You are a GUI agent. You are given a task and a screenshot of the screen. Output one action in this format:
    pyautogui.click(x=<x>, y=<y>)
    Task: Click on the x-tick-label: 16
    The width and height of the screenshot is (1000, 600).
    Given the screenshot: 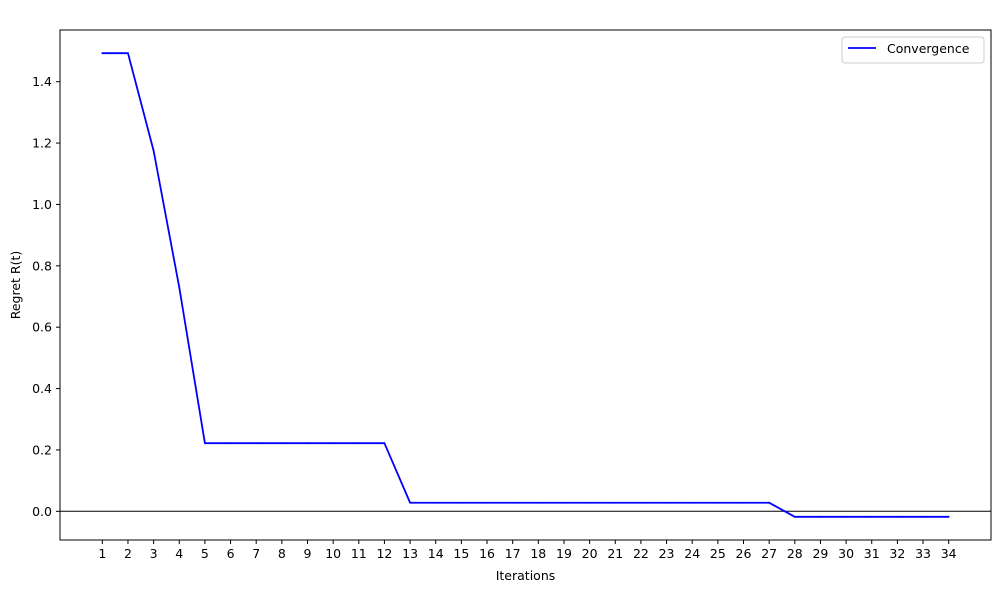 What is the action you would take?
    pyautogui.click(x=487, y=553)
    